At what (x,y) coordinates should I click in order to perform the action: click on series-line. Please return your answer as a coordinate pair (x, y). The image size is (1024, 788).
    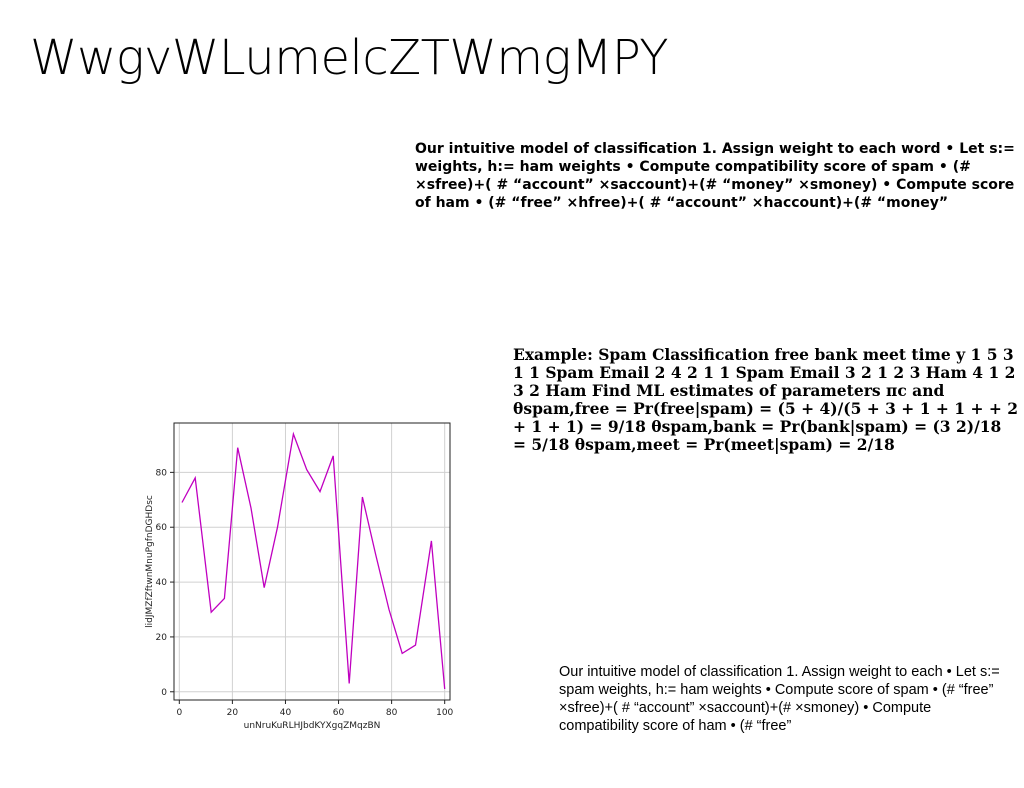
    Looking at the image, I should click on (313, 560).